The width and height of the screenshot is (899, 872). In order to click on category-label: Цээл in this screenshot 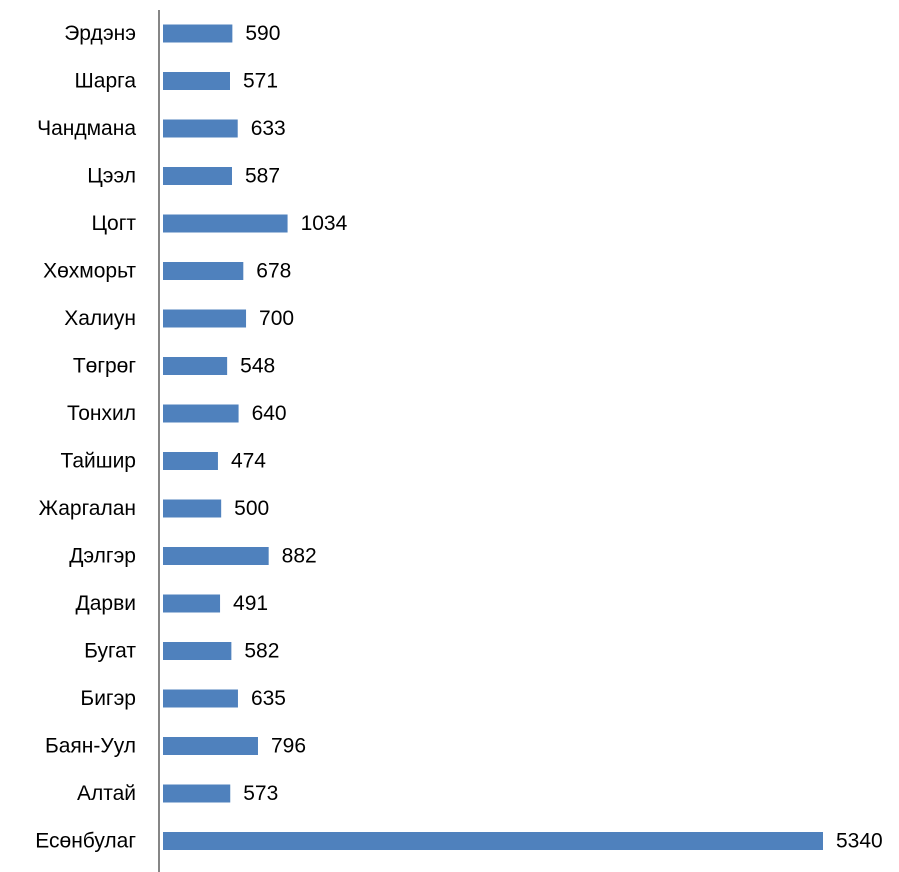, I will do `click(111, 176)`.